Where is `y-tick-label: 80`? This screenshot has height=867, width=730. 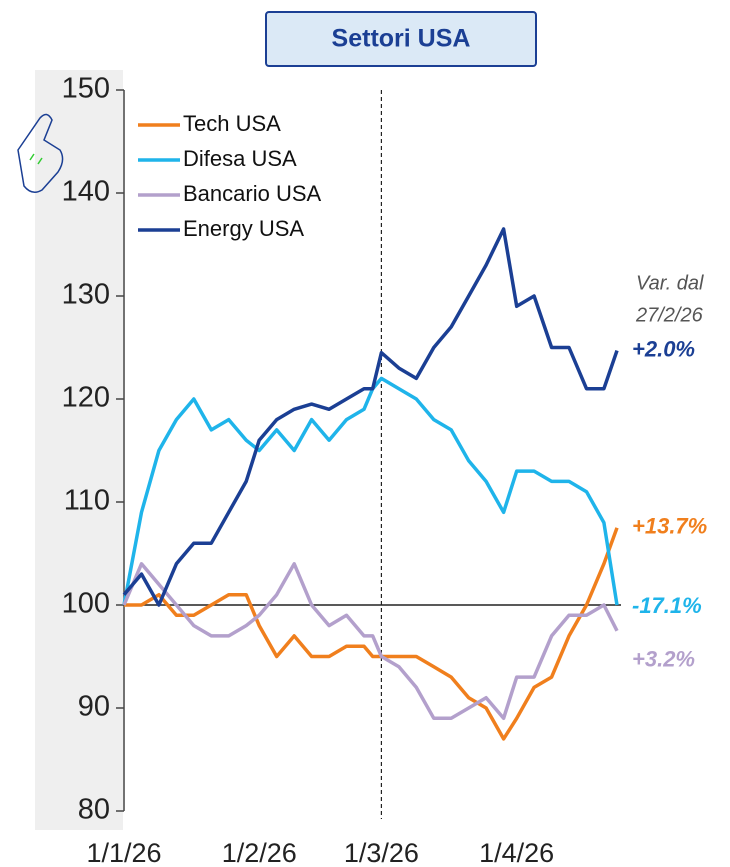 y-tick-label: 80 is located at coordinates (94, 810).